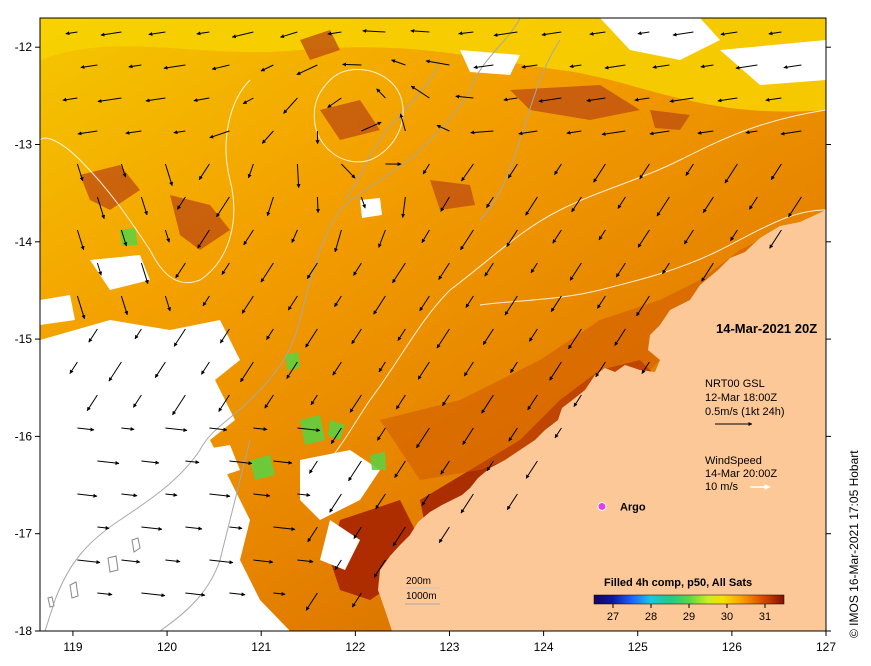 Image resolution: width=871 pixels, height=666 pixels. Describe the element at coordinates (355, 647) in the screenshot. I see `x-tick-label: 122` at that location.